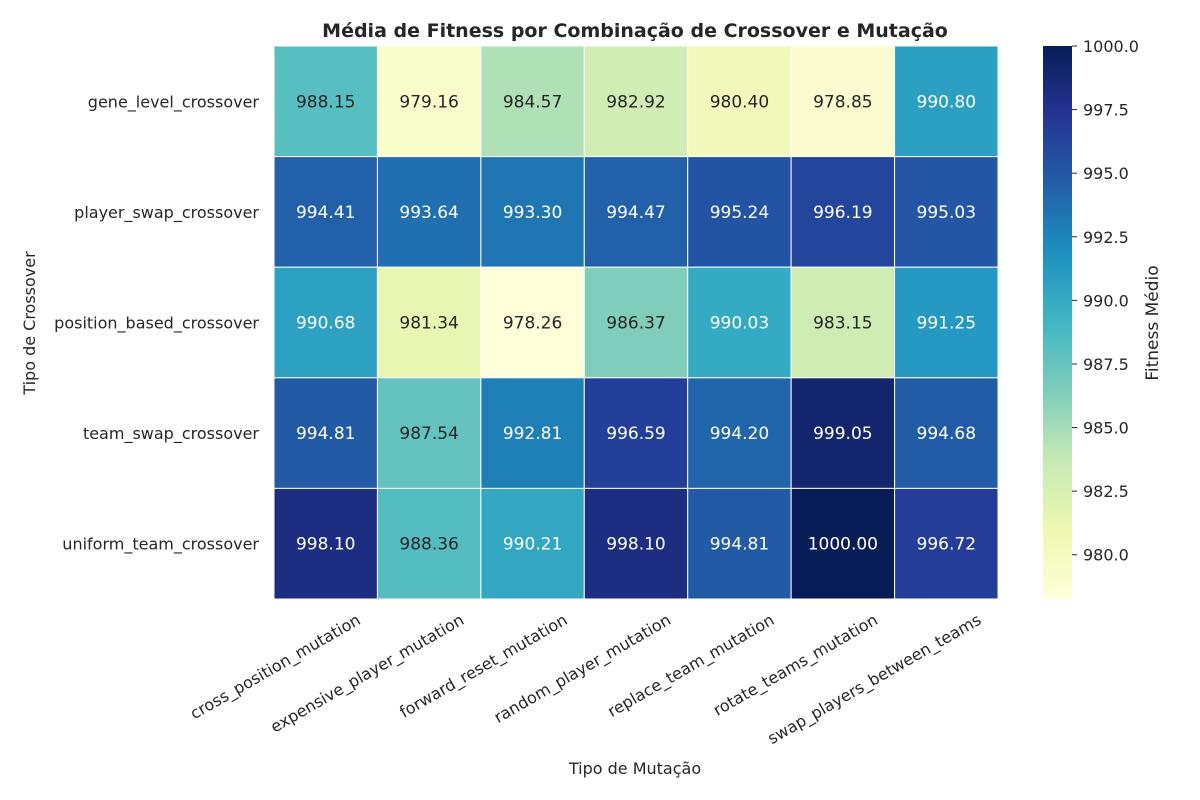 This screenshot has height=800, width=1200. Describe the element at coordinates (532, 434) in the screenshot. I see `cell-value-label: 992.81` at that location.